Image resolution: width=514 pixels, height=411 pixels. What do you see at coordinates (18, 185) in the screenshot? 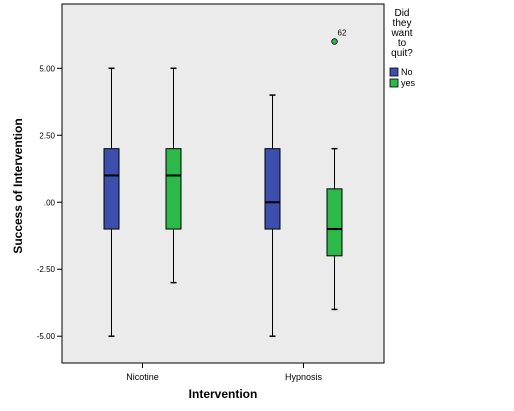
I see `y-axis-title: Success of Intervention` at bounding box center [18, 185].